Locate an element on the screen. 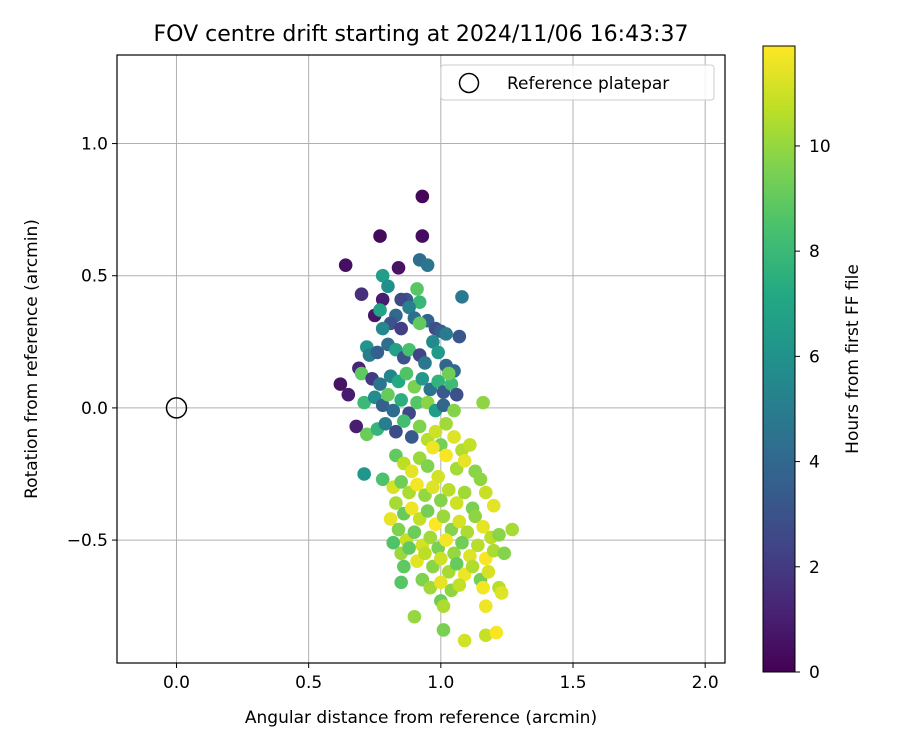 This screenshot has height=750, width=900. legend-box is located at coordinates (577, 82).